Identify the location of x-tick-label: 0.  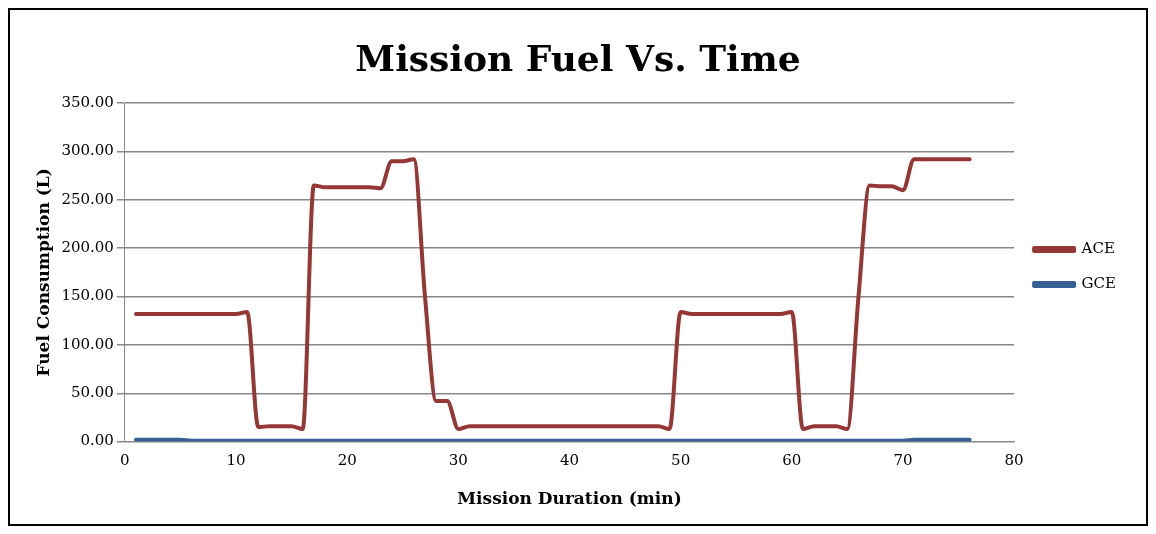
(125, 460).